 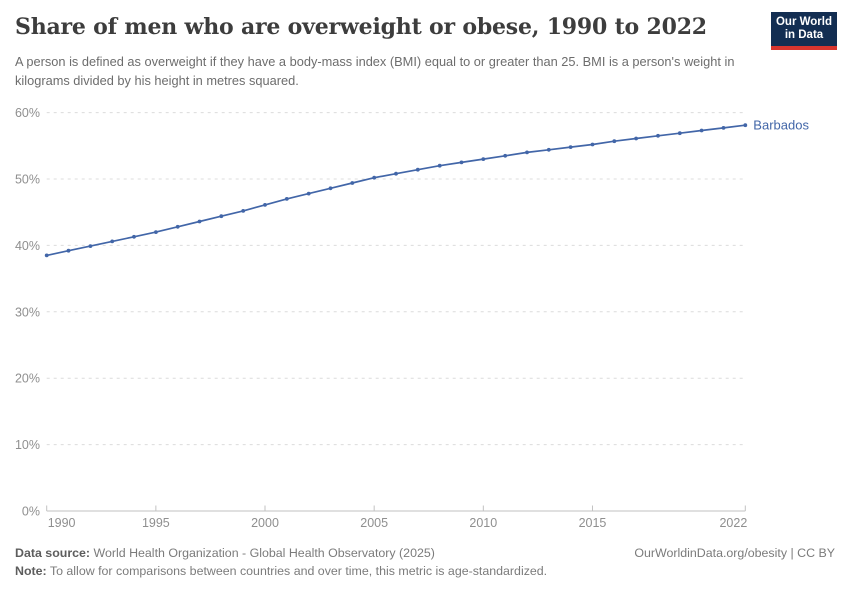 What do you see at coordinates (804, 35) in the screenshot?
I see `owid-logo-line2: in Data` at bounding box center [804, 35].